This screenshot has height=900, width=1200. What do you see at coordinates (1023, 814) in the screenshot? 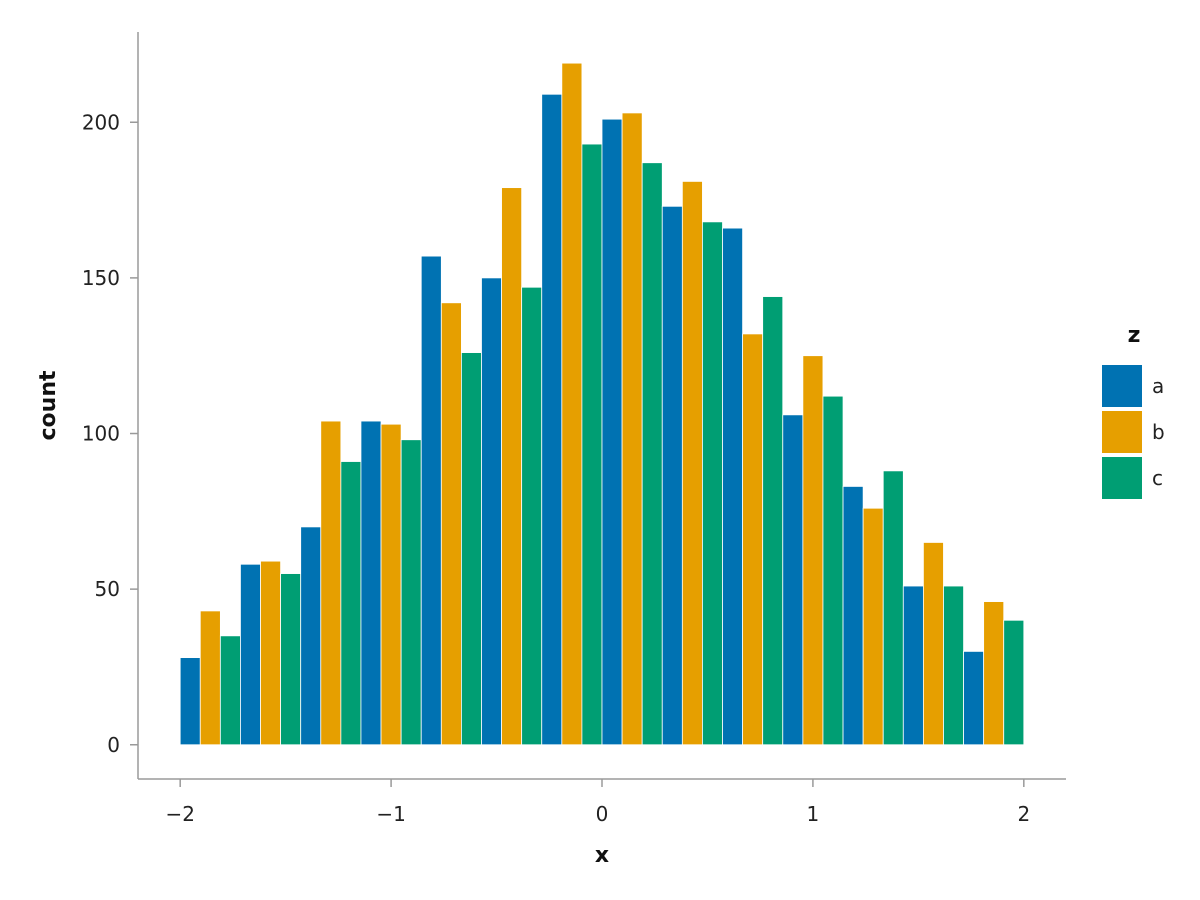
I see `x-tick-label: 2` at bounding box center [1023, 814].